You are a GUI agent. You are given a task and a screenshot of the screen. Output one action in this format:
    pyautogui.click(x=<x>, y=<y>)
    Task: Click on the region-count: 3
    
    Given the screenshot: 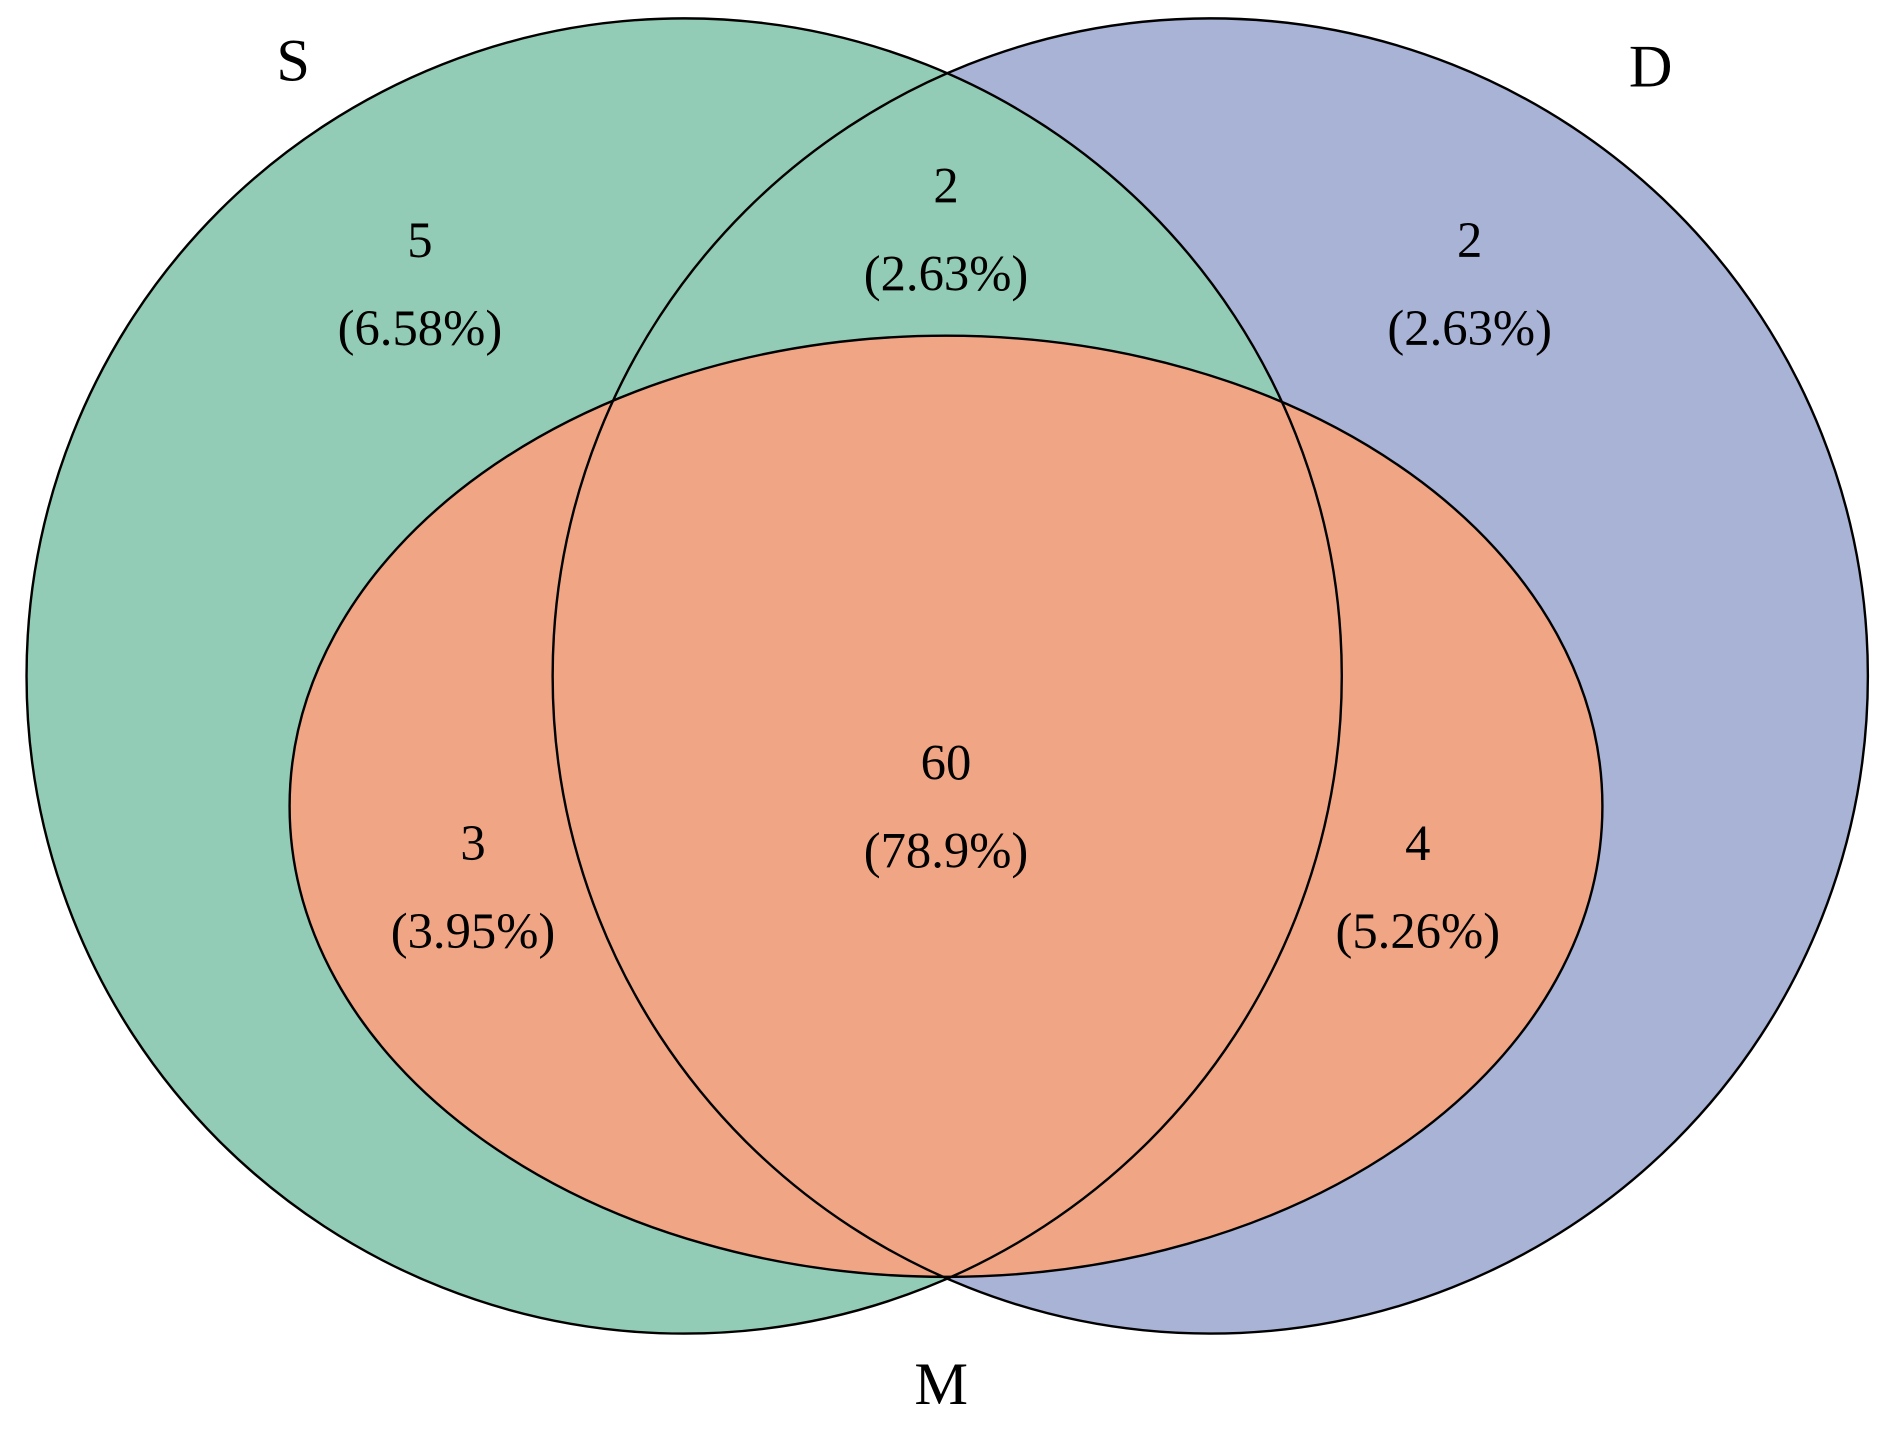 What is the action you would take?
    pyautogui.click(x=472, y=843)
    